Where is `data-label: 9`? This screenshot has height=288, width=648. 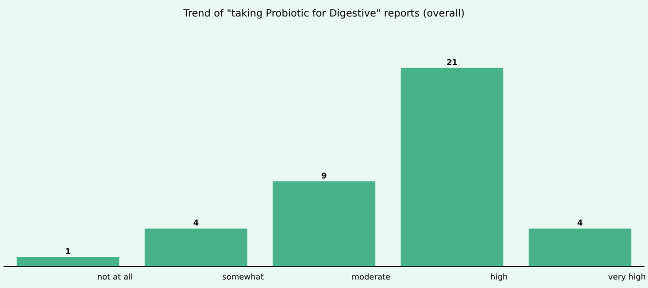
data-label: 9 is located at coordinates (324, 175).